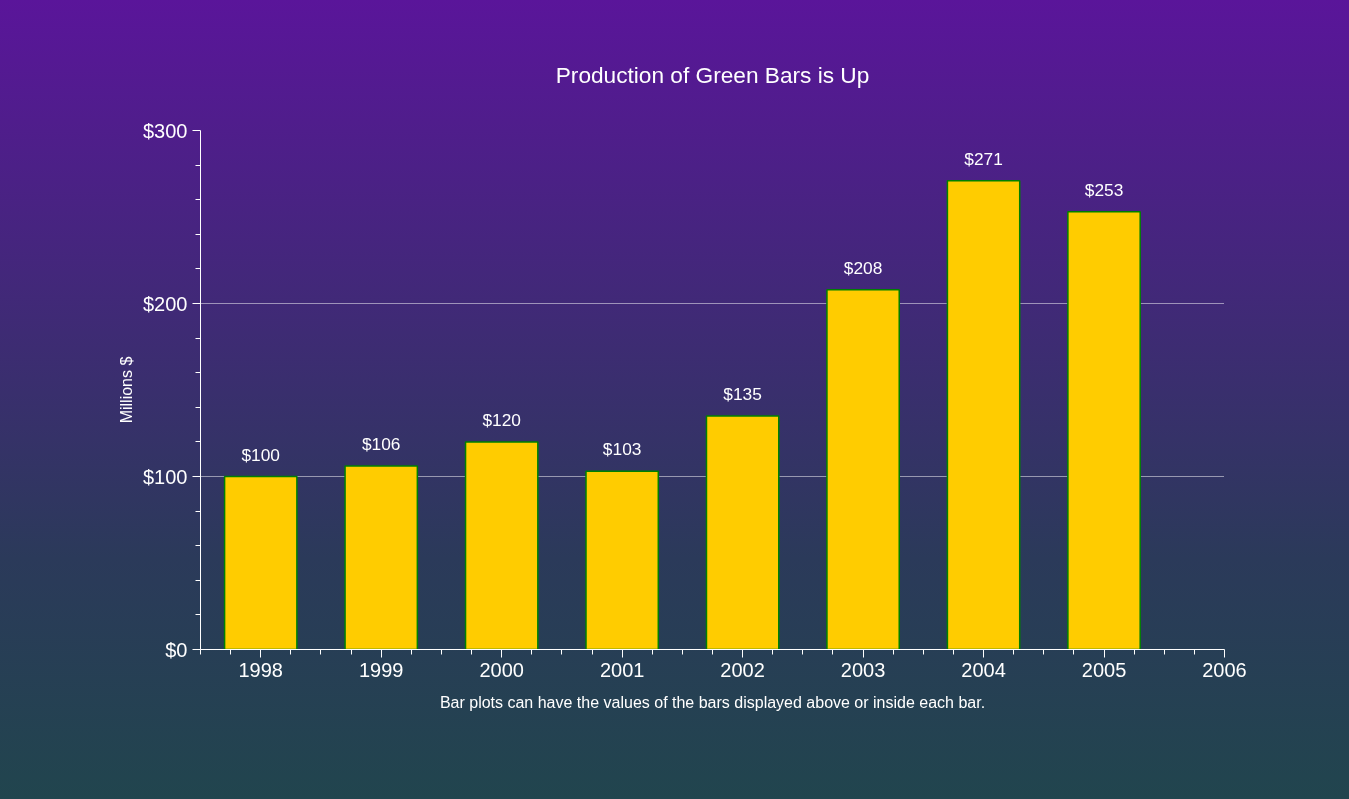  What do you see at coordinates (863, 267) in the screenshot?
I see `data-label: $208` at bounding box center [863, 267].